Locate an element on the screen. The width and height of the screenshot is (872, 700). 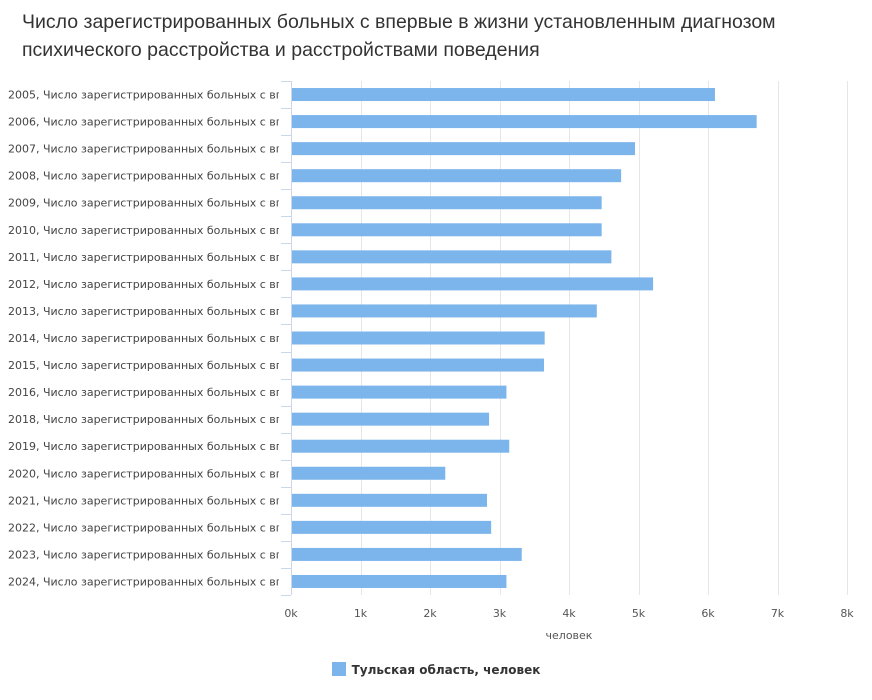
x-tick-label: 1k is located at coordinates (361, 613).